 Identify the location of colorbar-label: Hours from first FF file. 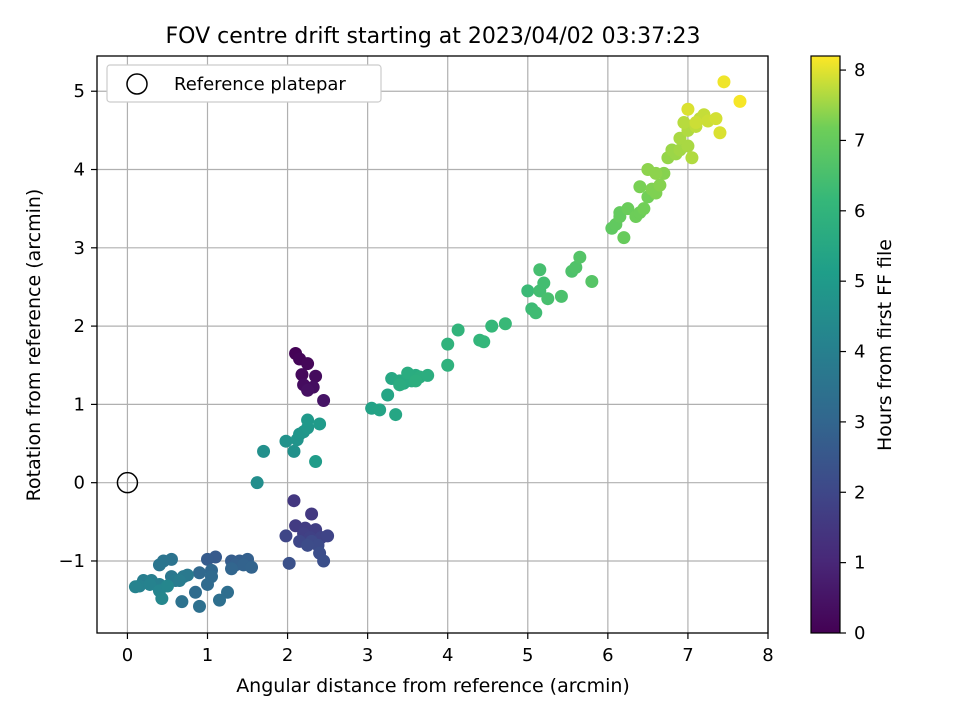
(885, 345).